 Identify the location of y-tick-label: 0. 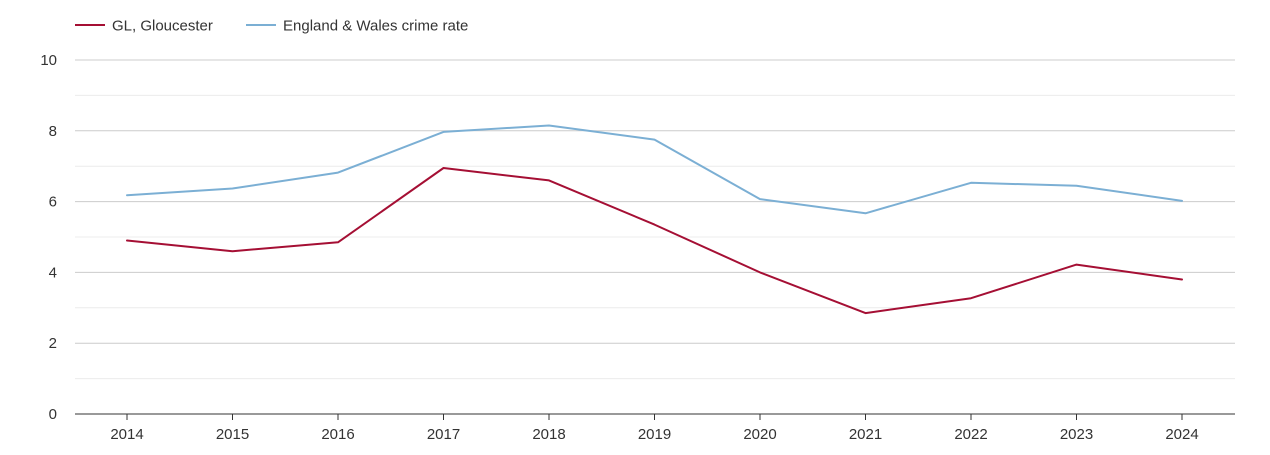
(53, 414).